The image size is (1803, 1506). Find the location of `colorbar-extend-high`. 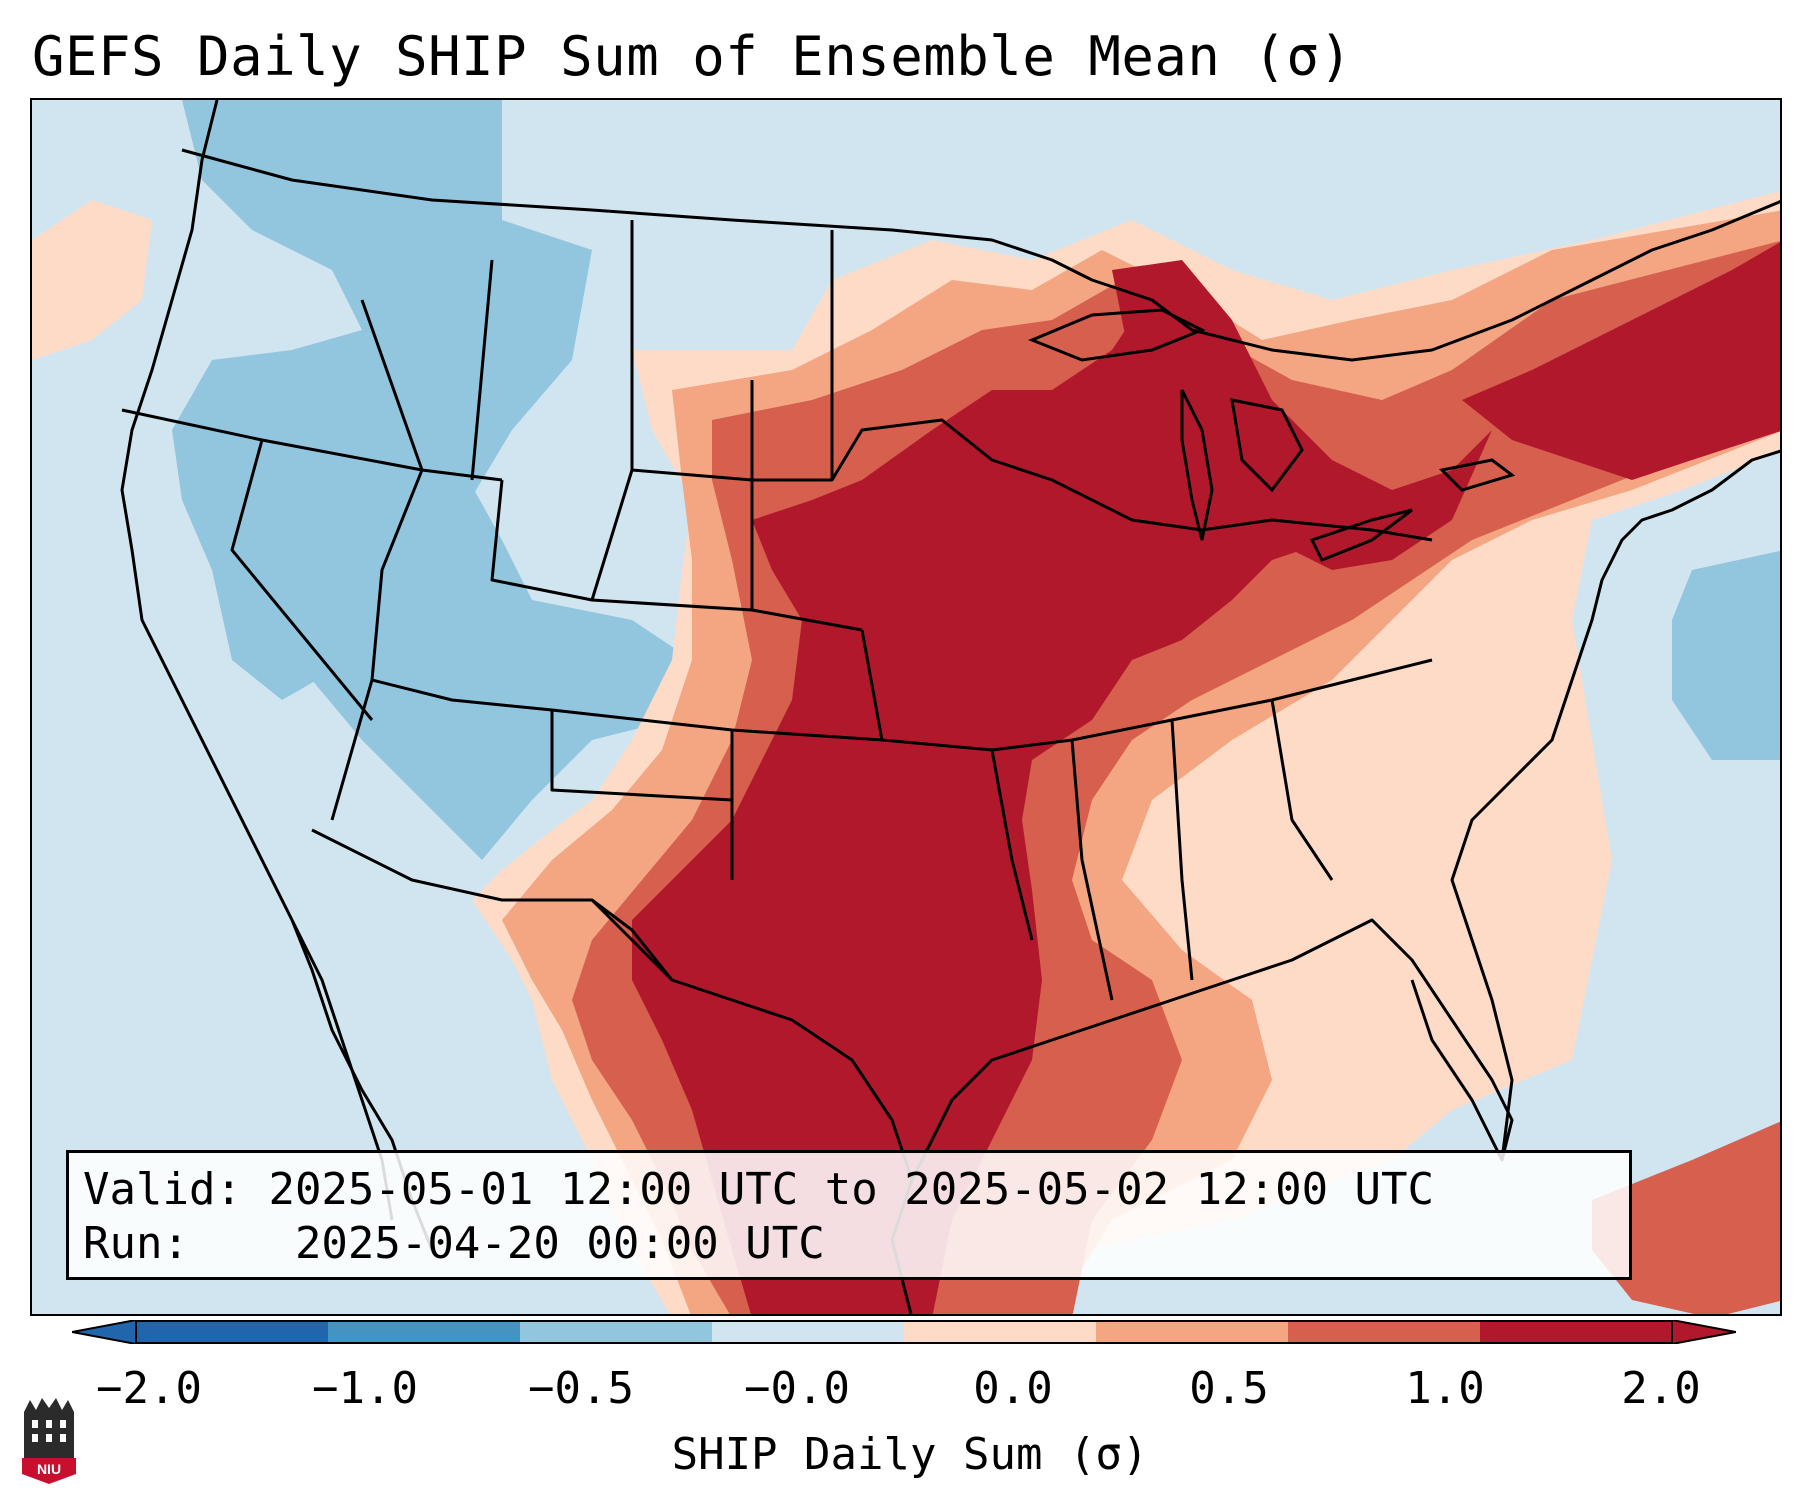

colorbar-extend-high is located at coordinates (1703, 1332).